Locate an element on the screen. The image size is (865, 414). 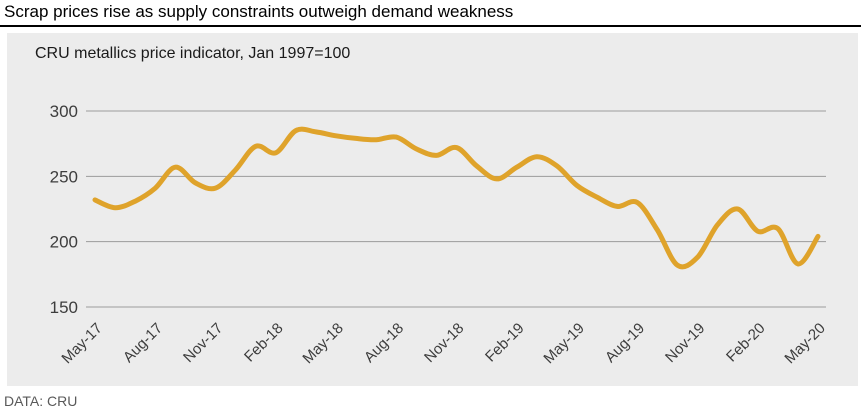
x-tick-label: Aug-18 is located at coordinates (384, 343).